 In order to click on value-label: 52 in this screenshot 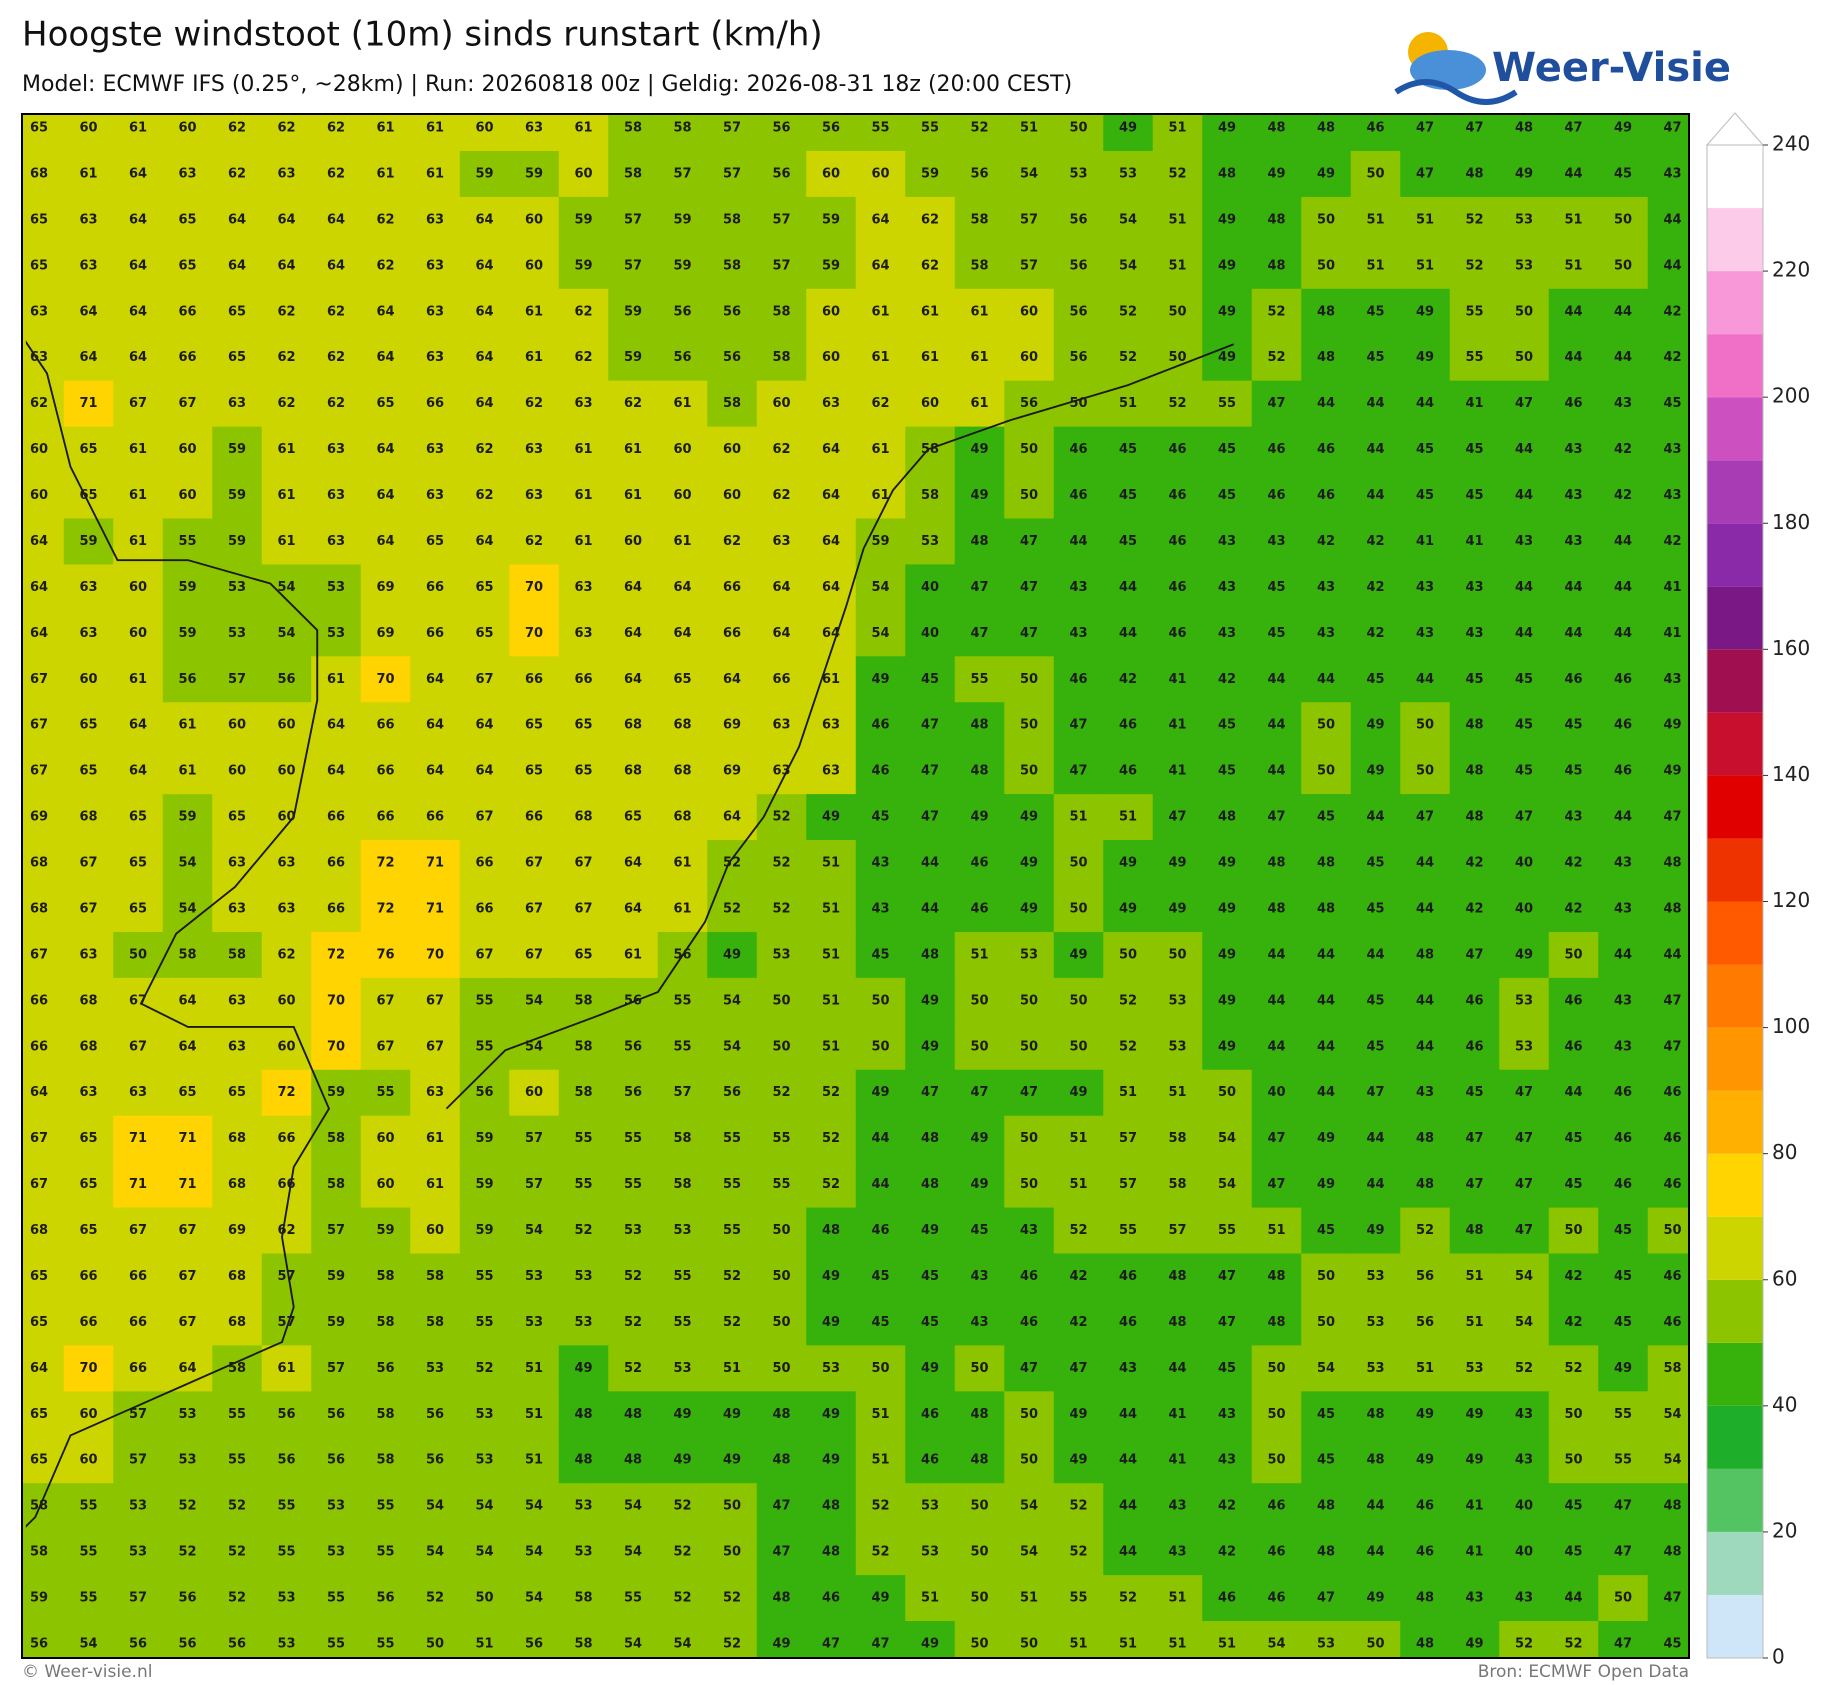, I will do `click(1276, 357)`.